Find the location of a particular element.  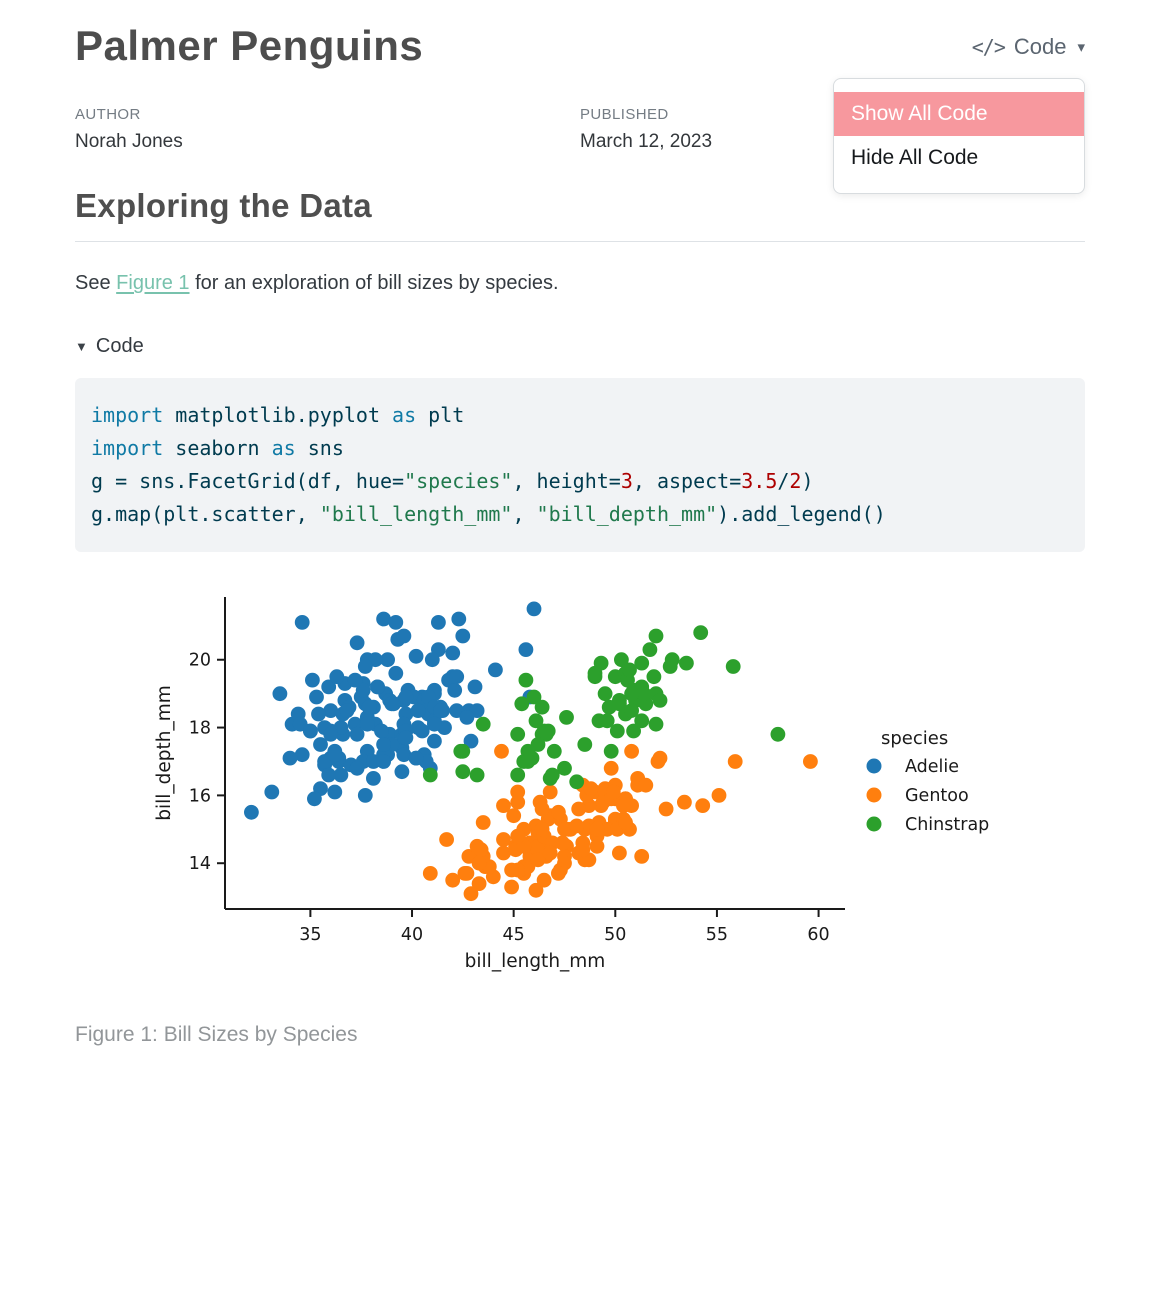

svg-text: 35 is located at coordinates (310, 935).